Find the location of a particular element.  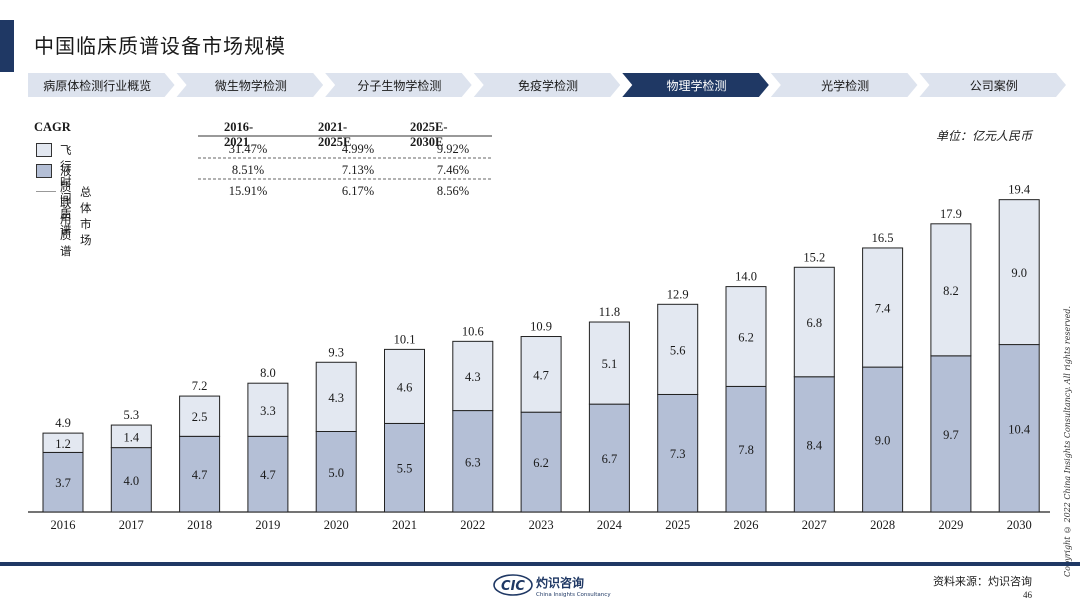

x-tick-label: 2029 is located at coordinates (950, 525).